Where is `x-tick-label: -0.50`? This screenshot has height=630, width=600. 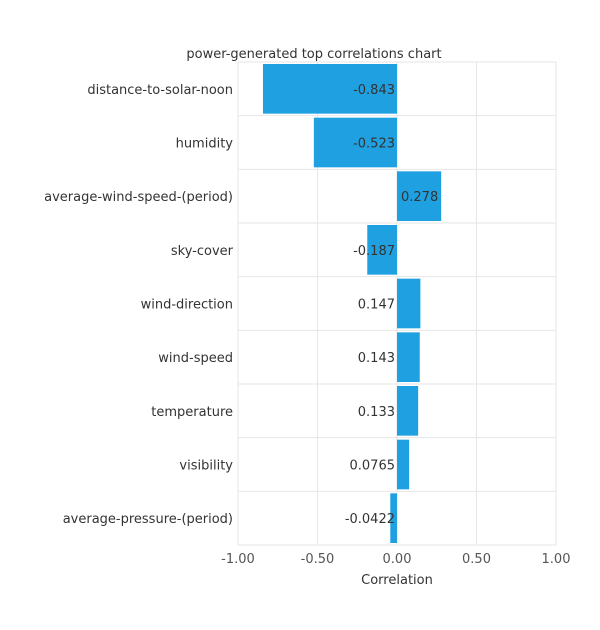 x-tick-label: -0.50 is located at coordinates (318, 559).